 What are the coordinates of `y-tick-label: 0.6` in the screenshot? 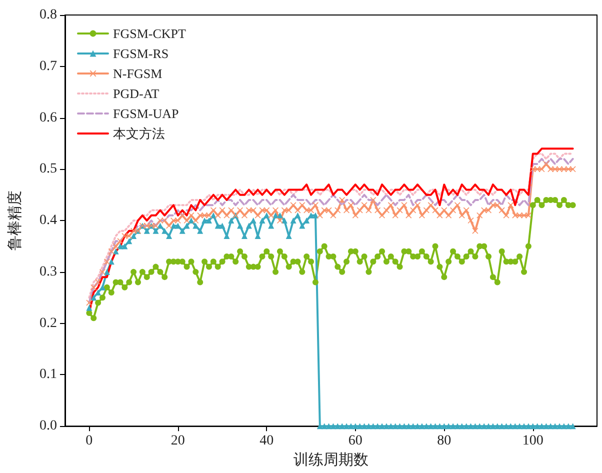 It's located at (48, 118).